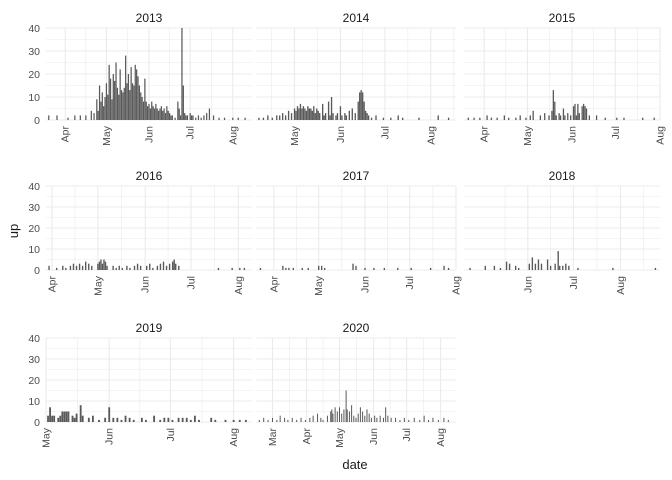 The image size is (672, 480). I want to click on x-tick-label: Aug, so click(233, 135).